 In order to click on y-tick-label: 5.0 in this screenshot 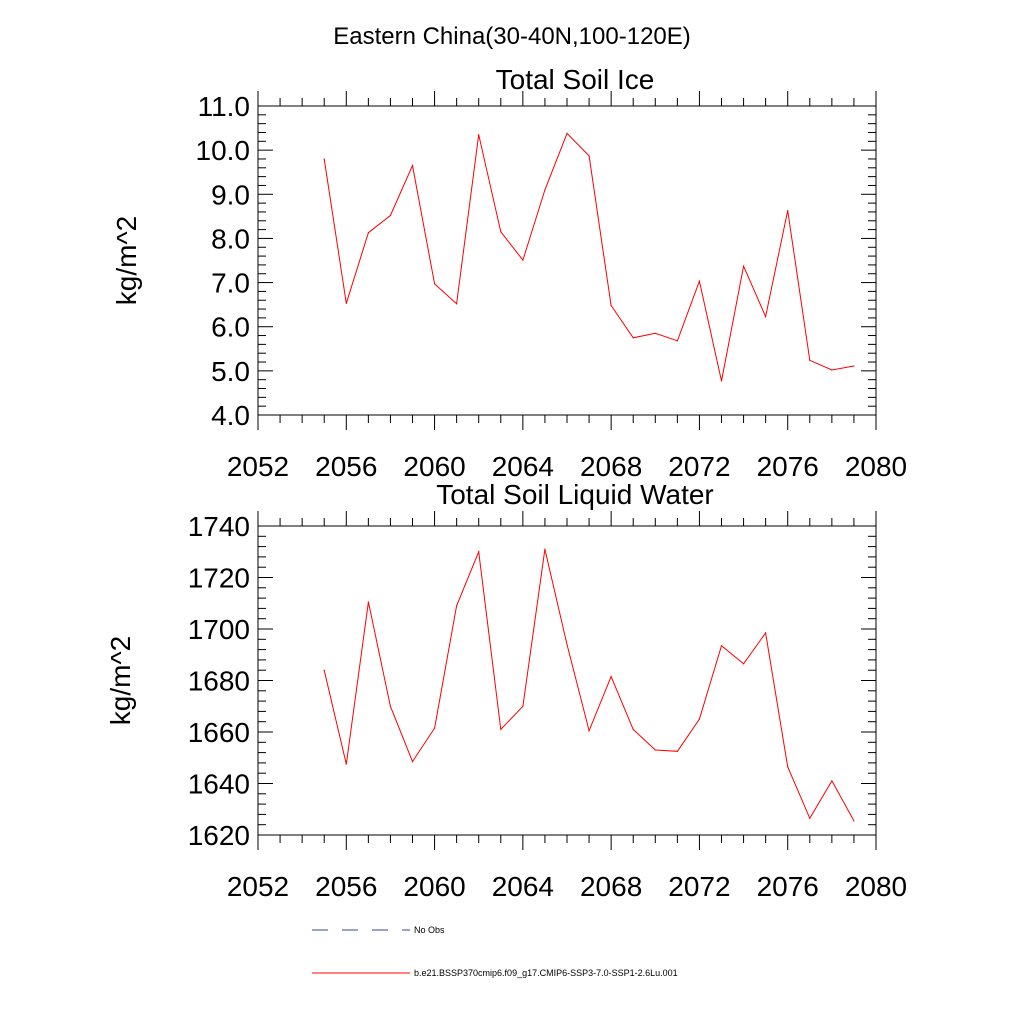, I will do `click(230, 371)`.